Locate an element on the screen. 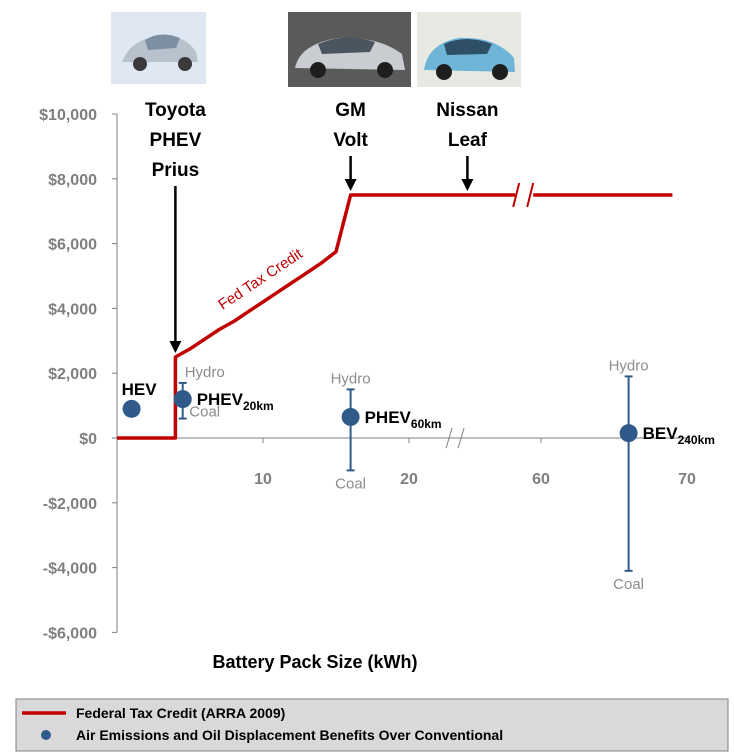  car-label: Toyota is located at coordinates (175, 110).